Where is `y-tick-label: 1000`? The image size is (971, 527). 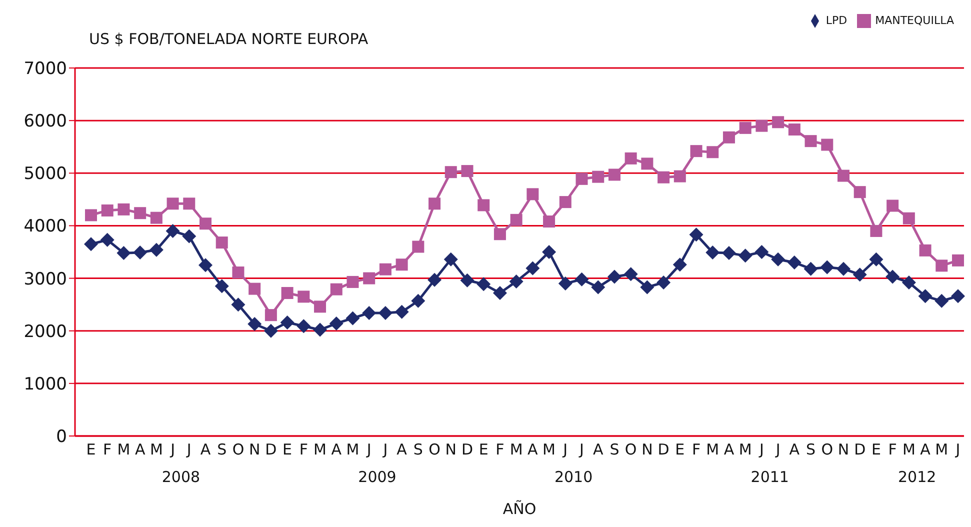 y-tick-label: 1000 is located at coordinates (45, 384).